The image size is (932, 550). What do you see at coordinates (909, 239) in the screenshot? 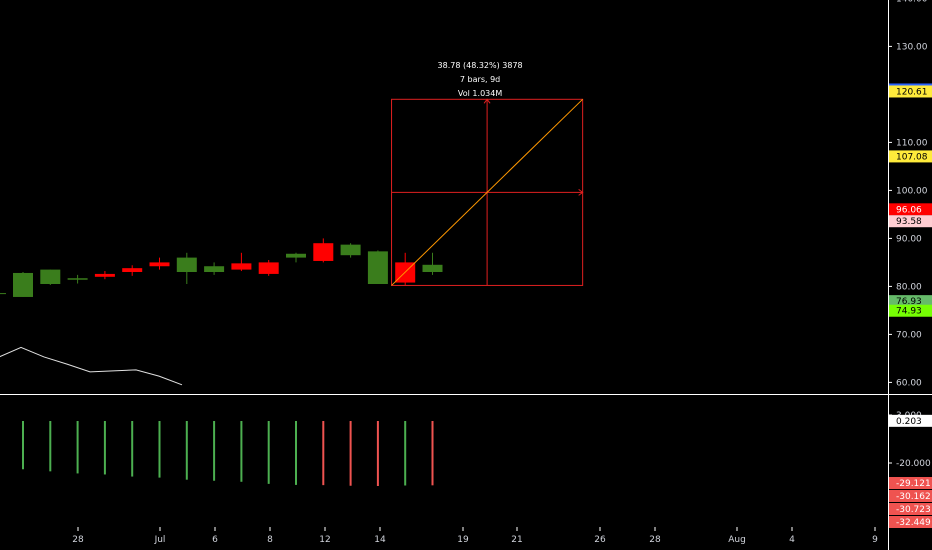
I see `price-tick-label: 90.00` at bounding box center [909, 239].